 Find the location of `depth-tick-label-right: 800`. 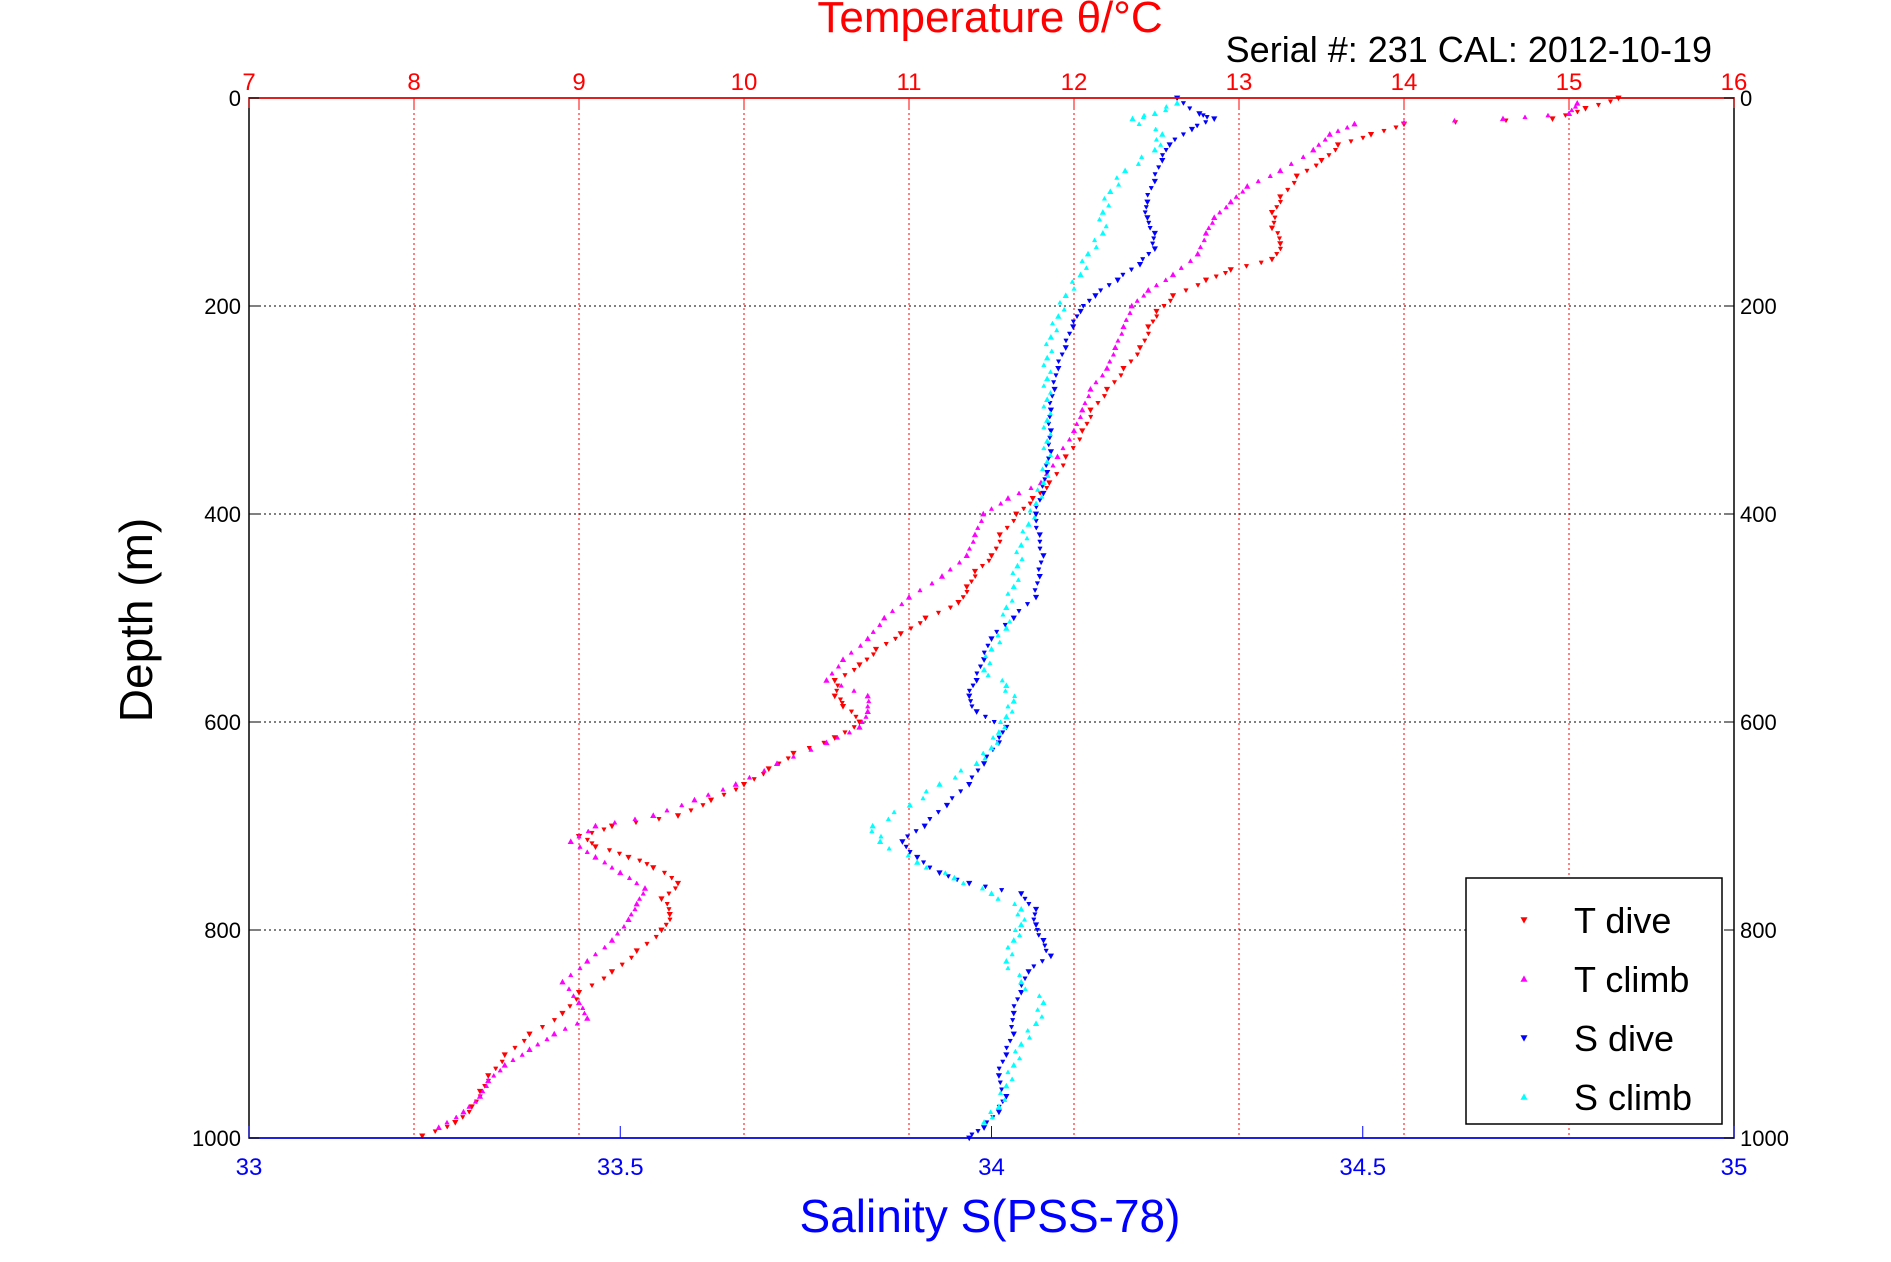

depth-tick-label-right: 800 is located at coordinates (1758, 930).